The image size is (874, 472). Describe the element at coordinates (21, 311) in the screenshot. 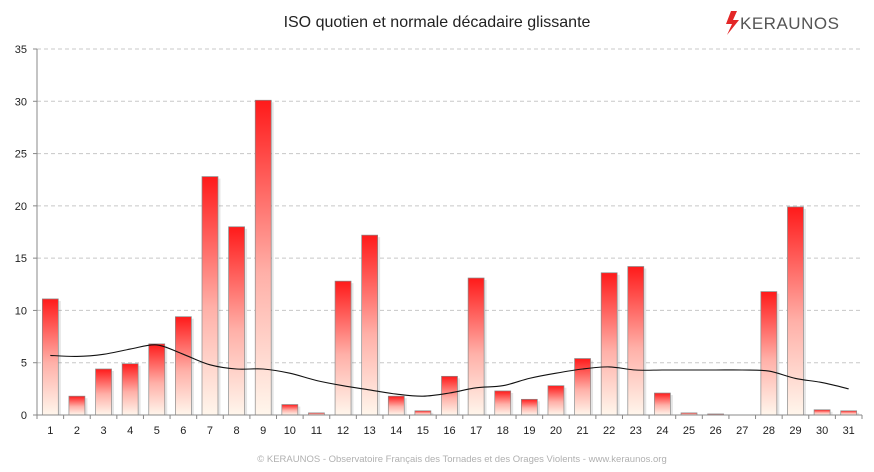

I see `y-tick-label: 10` at that location.